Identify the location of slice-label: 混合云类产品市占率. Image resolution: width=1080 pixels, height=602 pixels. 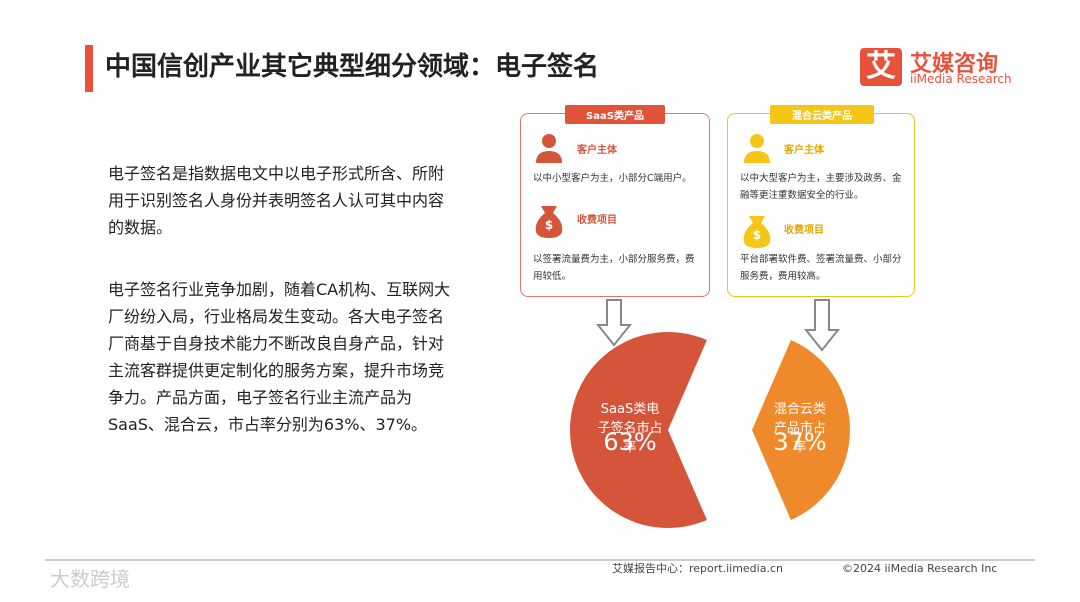
(799, 428).